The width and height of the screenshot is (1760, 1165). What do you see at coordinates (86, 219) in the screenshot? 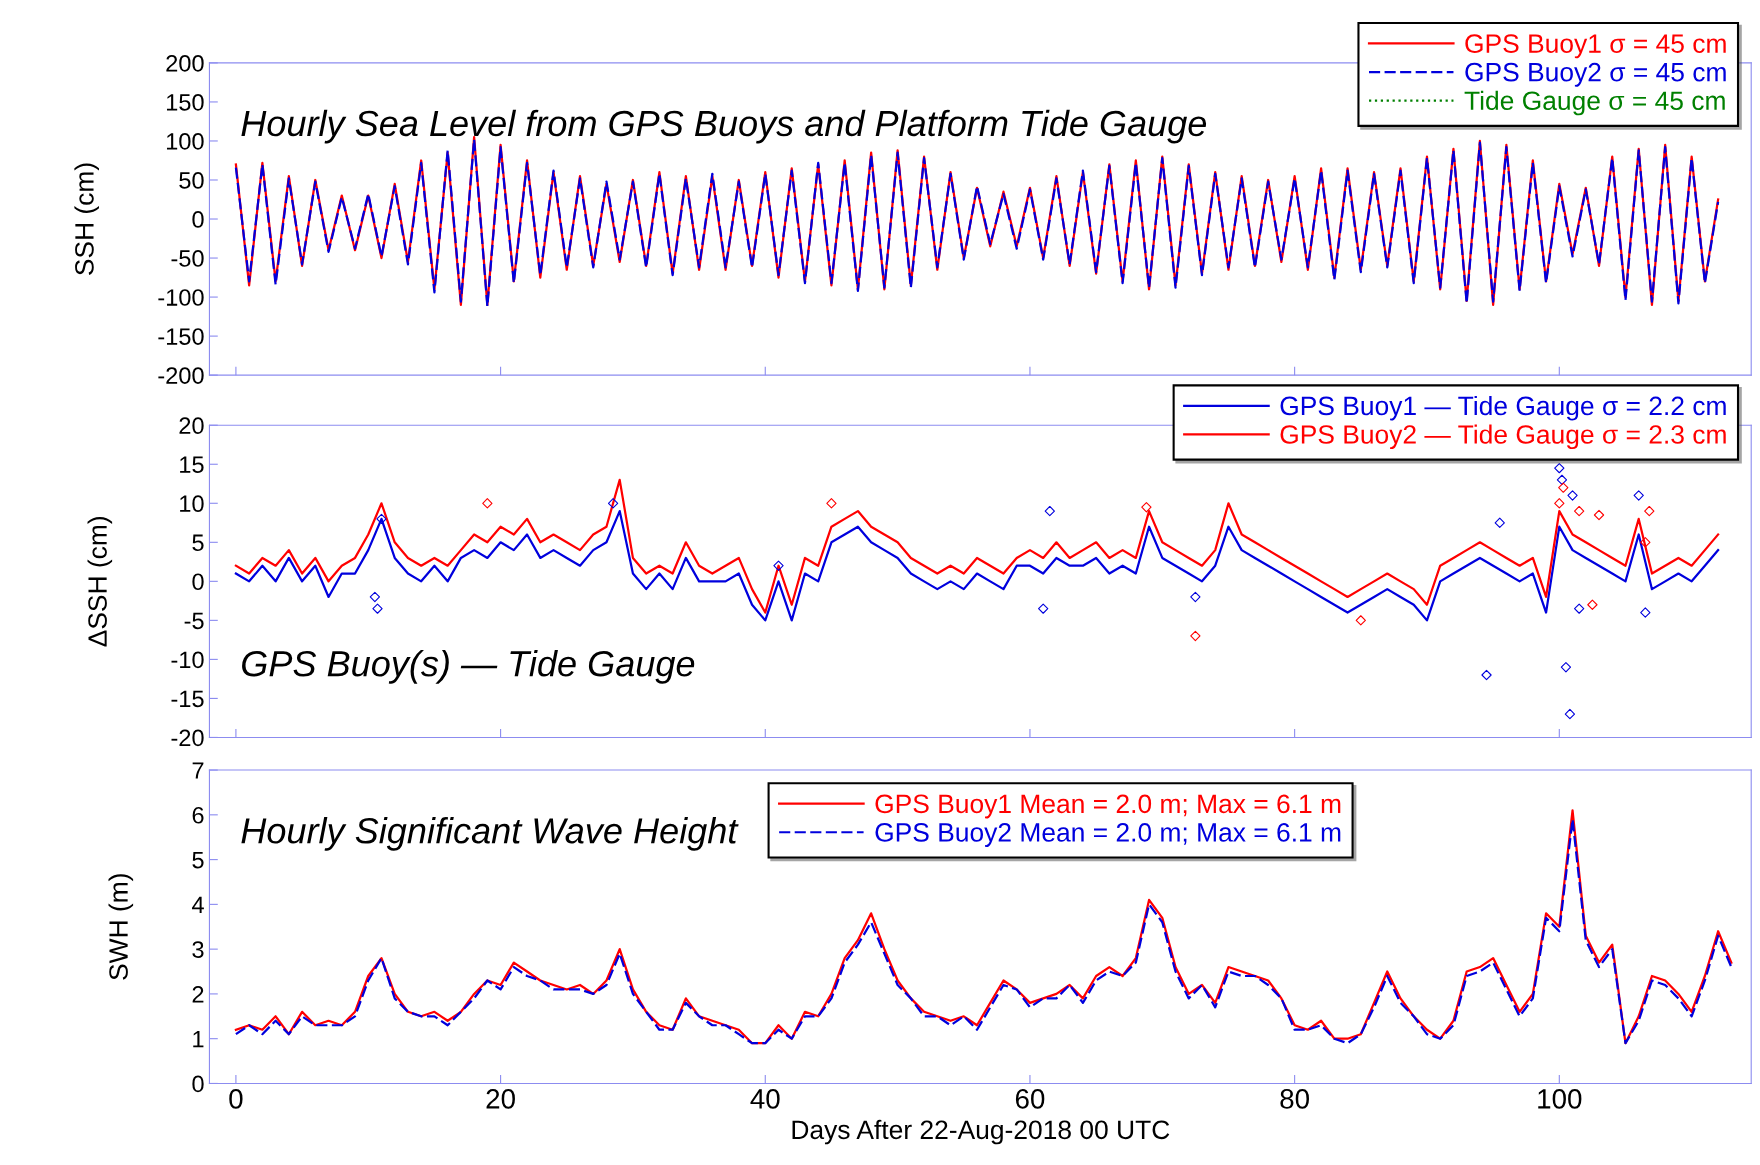
I see `y-axis-title: SSH (cm)` at bounding box center [86, 219].